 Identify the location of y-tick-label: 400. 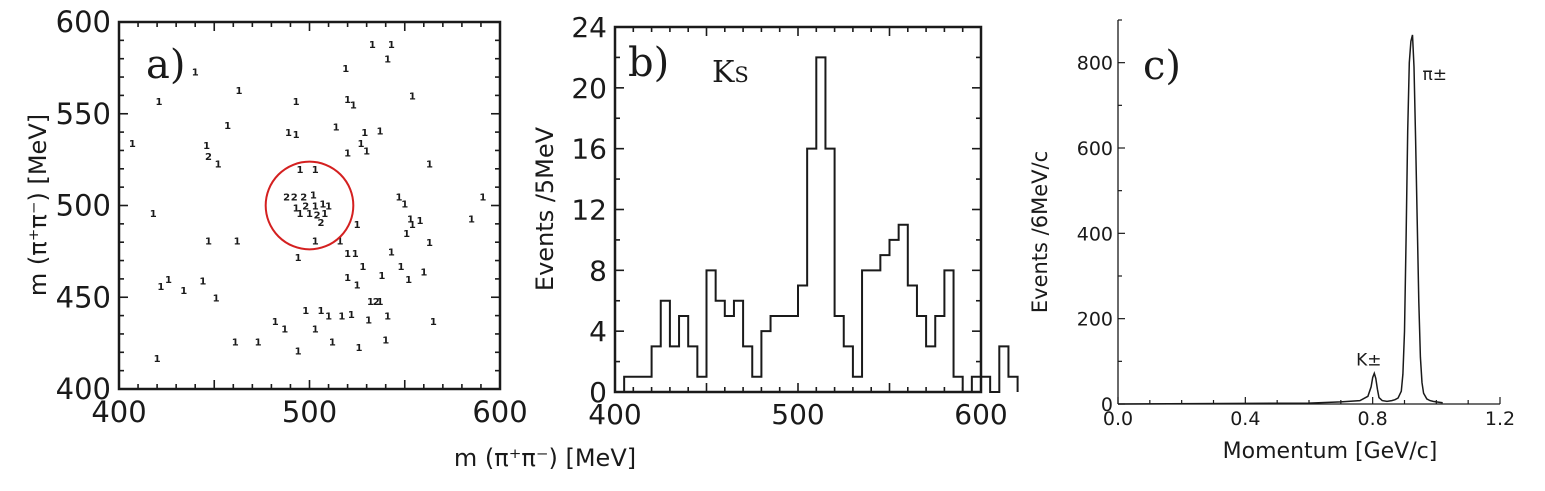
(83, 389).